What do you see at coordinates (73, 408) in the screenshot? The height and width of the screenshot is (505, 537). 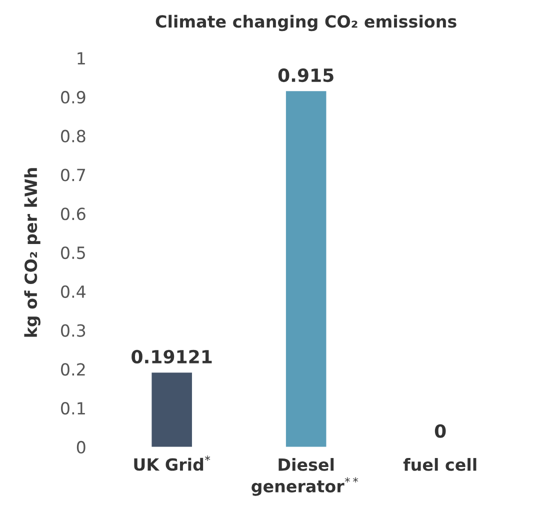 I see `y-tick-label: 0.1` at bounding box center [73, 408].